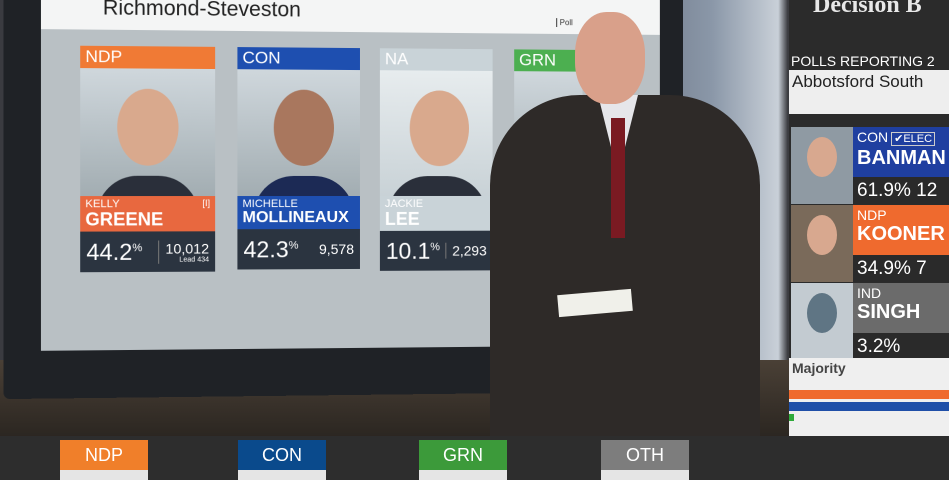 This screenshot has width=949, height=480. I want to click on candidate-card-mollineaux: CON MICHELLE MOLLINEAUX 42.3% 9,578, so click(298, 158).